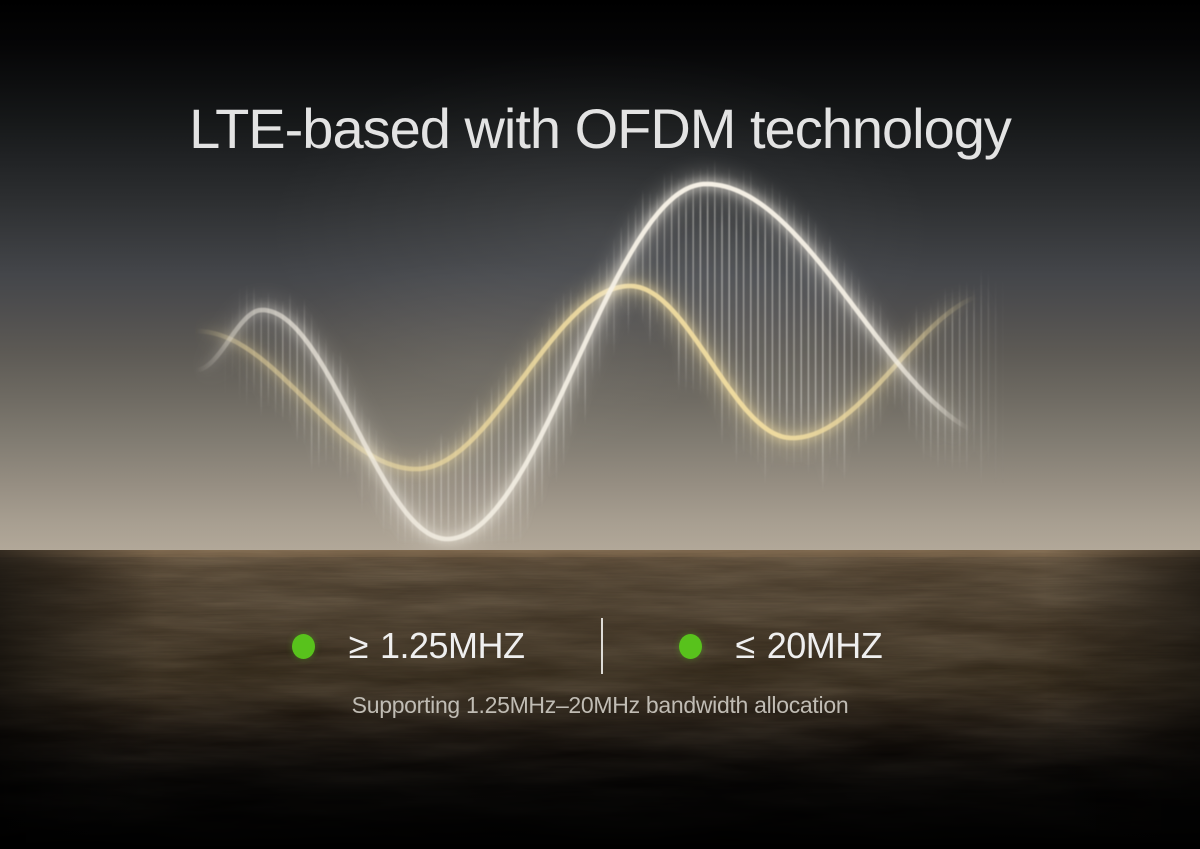 This screenshot has width=1200, height=849. I want to click on spec-min-bandwidth: ≥1.25MHZ, so click(408, 646).